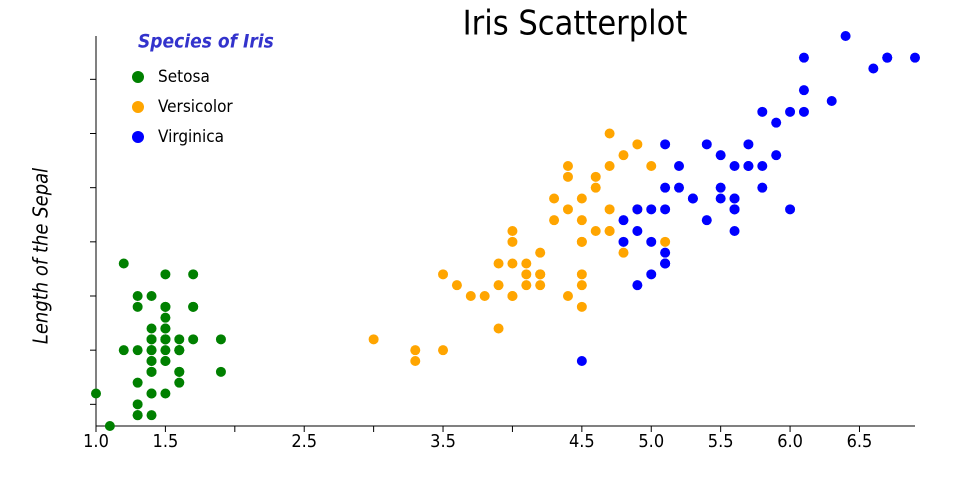 This screenshot has height=500, width=960. I want to click on y-axis-label: Length of the Sepal, so click(41, 256).